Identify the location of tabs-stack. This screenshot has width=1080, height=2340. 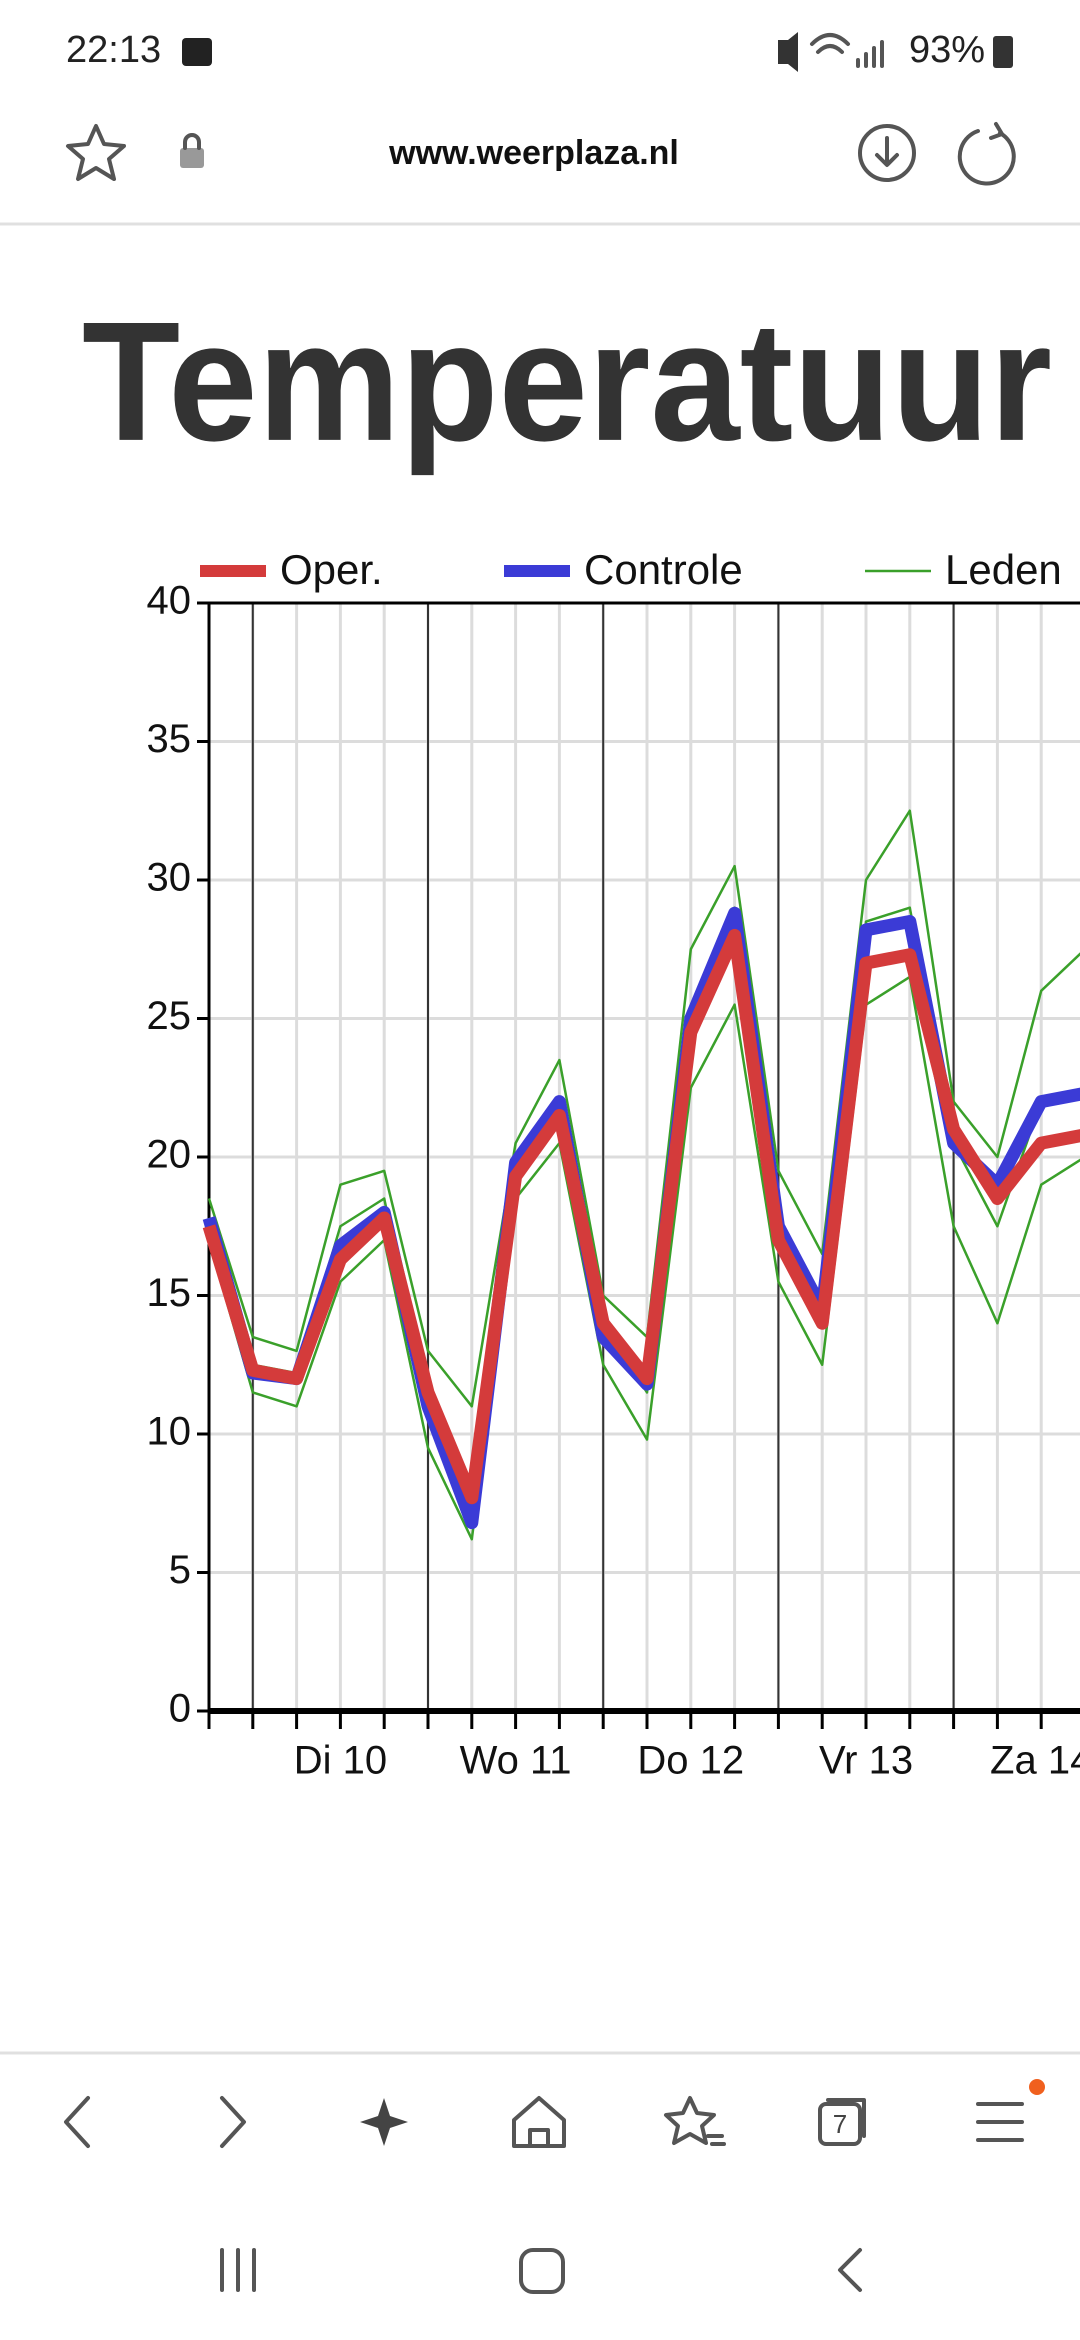
(846, 2118).